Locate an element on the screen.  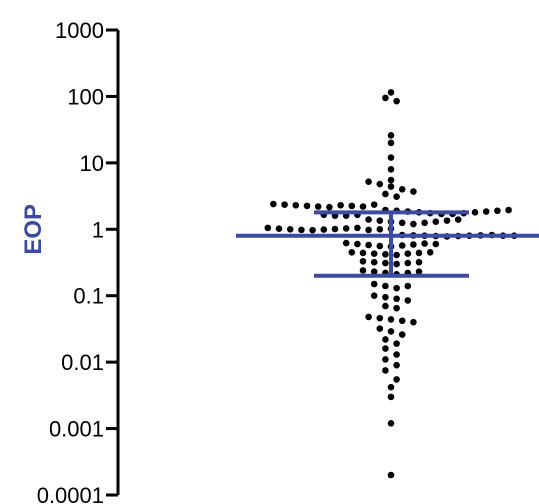
y-axis-tick-labels: 1000 100 10 1 0.1 0.01 0.001 0.0001 is located at coordinates (70, 261).